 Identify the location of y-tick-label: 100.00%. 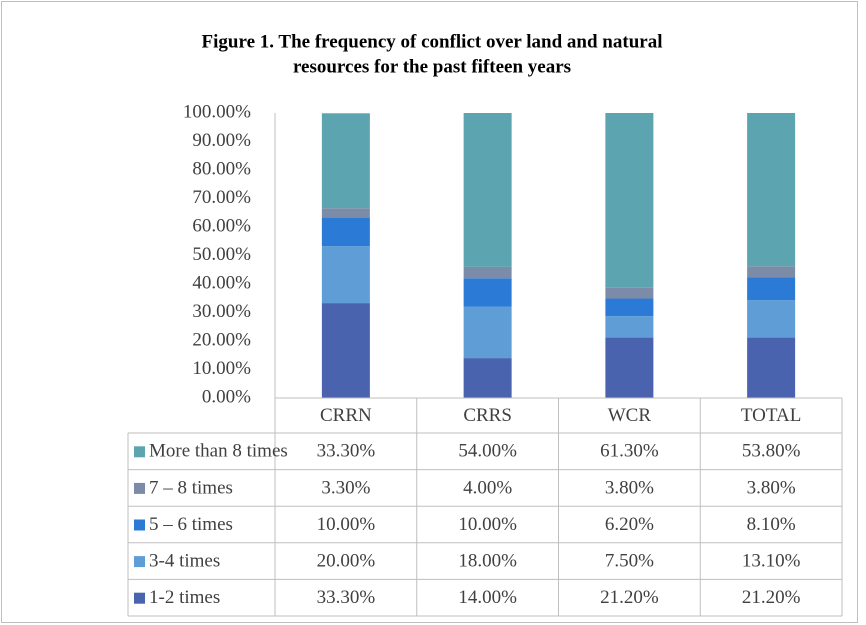
(217, 111).